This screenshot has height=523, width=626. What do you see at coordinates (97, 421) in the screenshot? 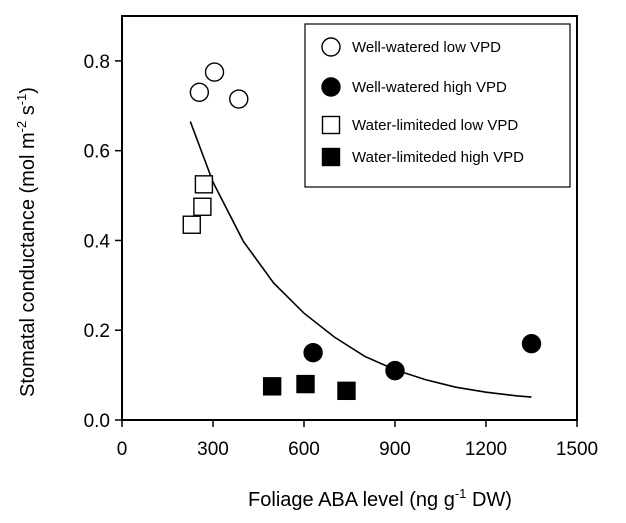
I see `y-tick-label: 0.0` at bounding box center [97, 421].